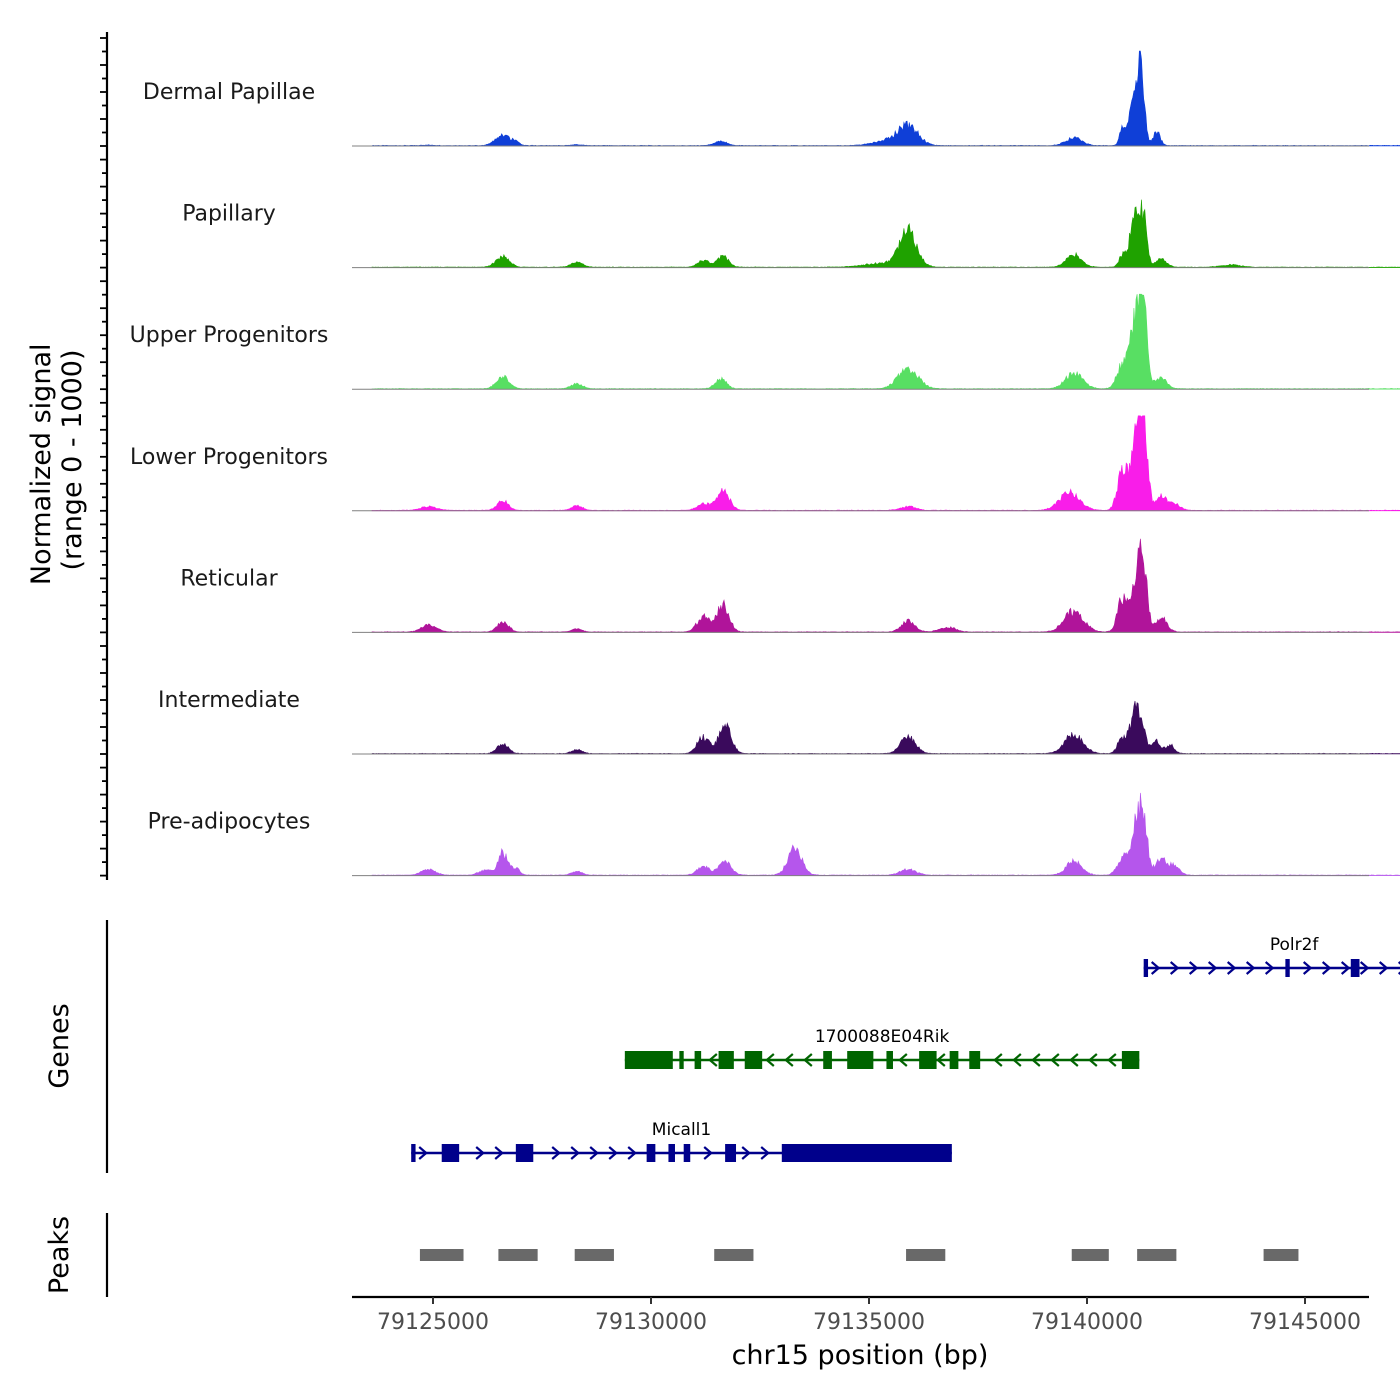 This screenshot has height=1400, width=1400. I want to click on coverage-track: Papillary, so click(791, 234).